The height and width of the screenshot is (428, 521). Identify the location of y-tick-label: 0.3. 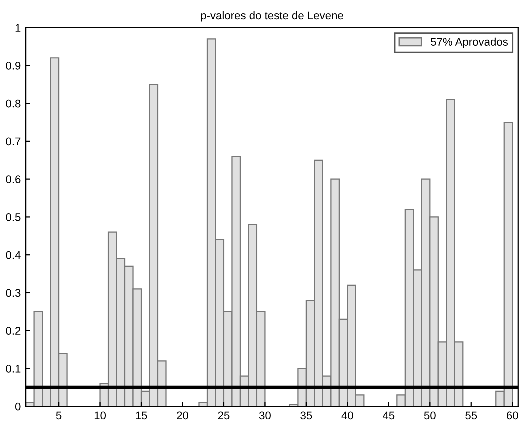
(13, 293).